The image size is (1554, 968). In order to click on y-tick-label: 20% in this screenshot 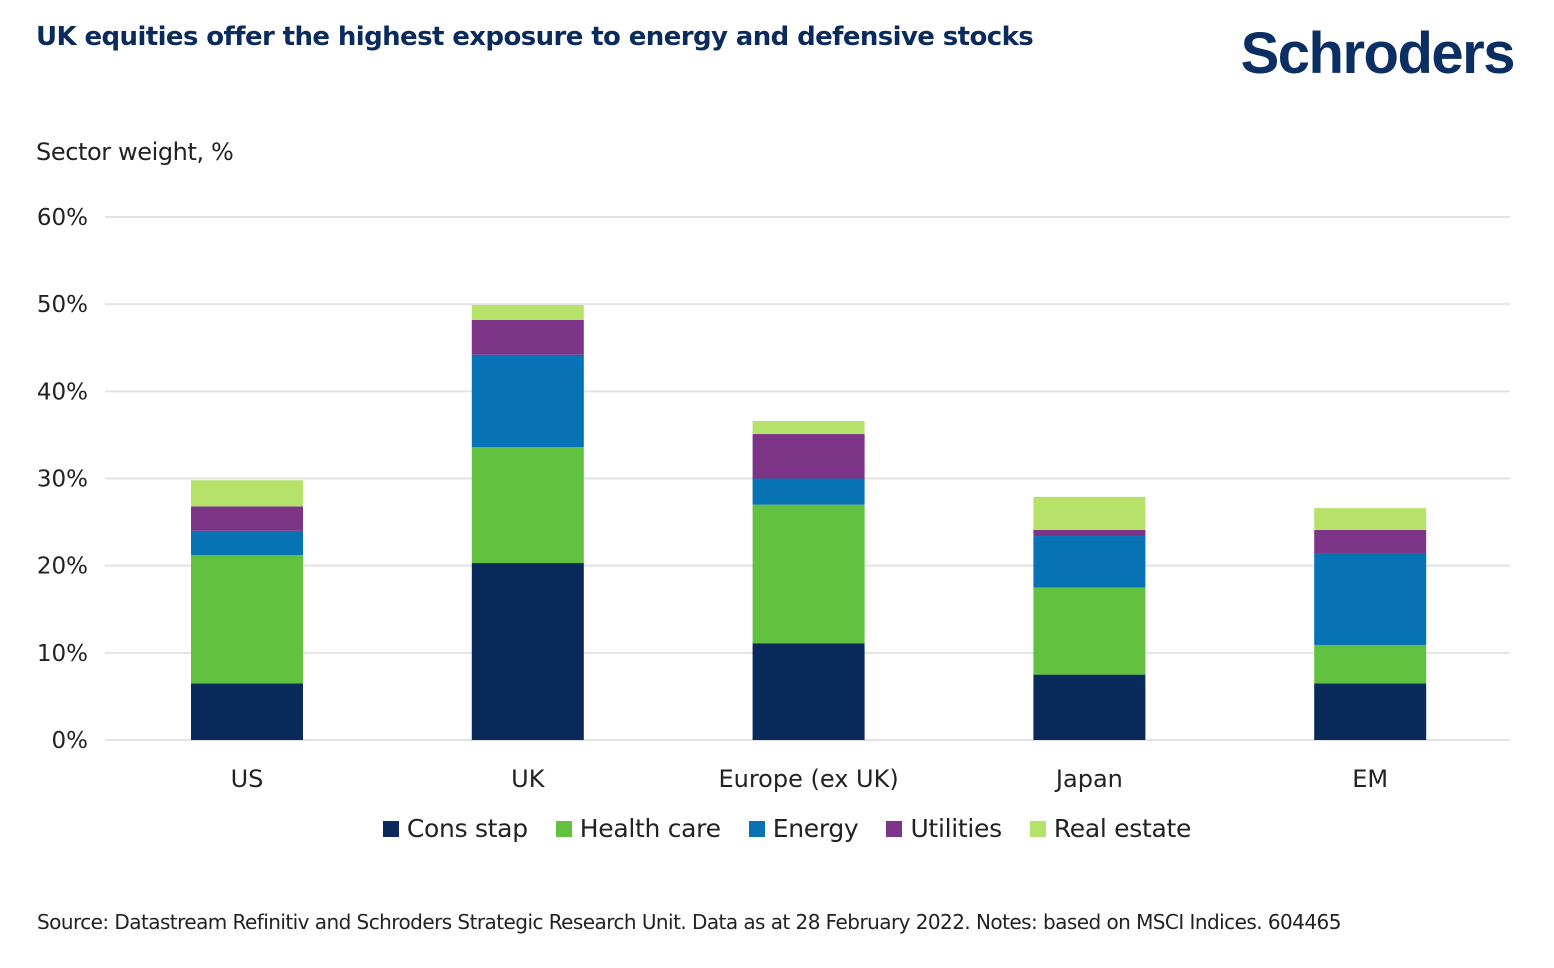, I will do `click(62, 567)`.